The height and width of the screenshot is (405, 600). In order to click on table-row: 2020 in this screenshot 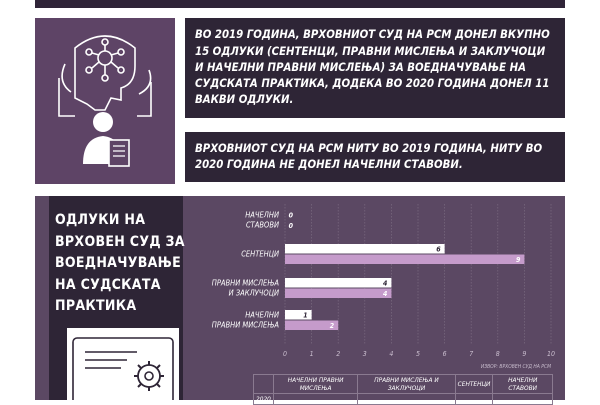, I will do `click(403, 399)`.